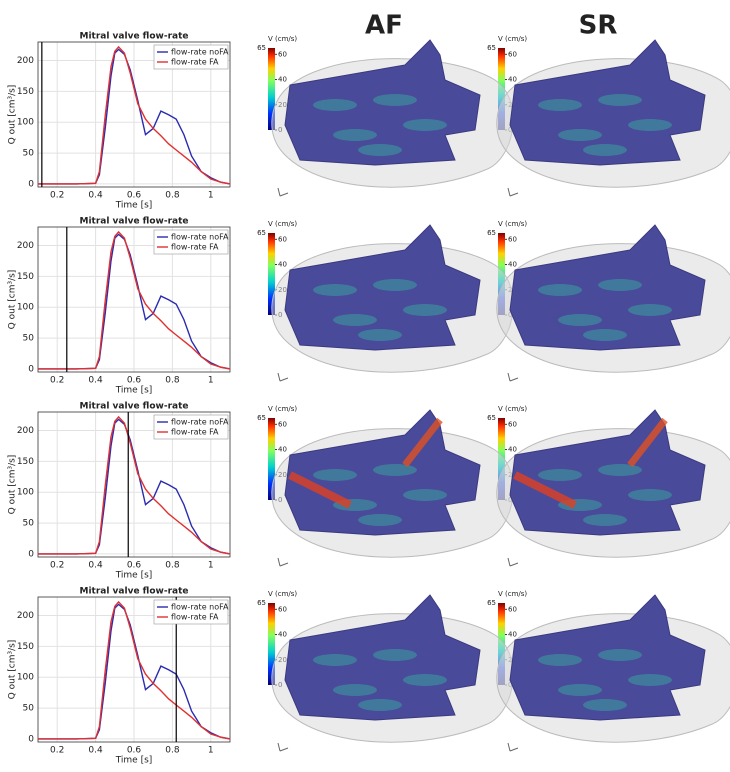 Image resolution: width=730 pixels, height=772 pixels. Describe the element at coordinates (384, 26) in the screenshot. I see `column-header: AF` at that location.